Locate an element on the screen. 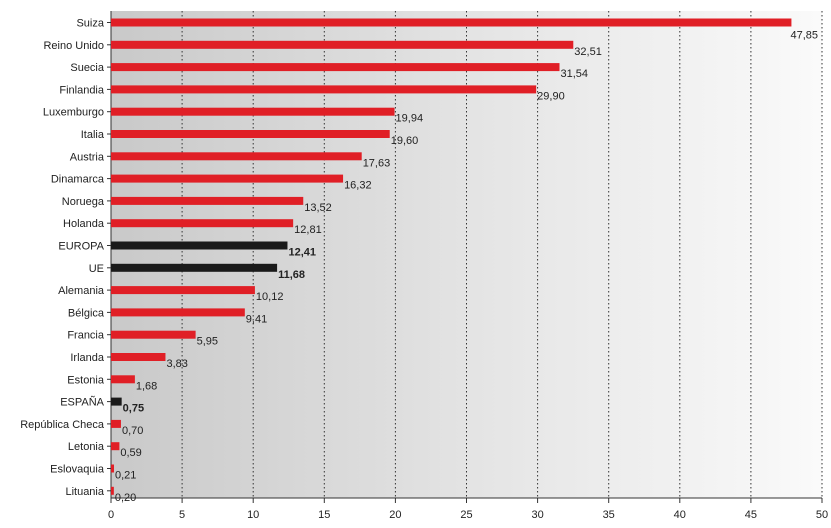 The height and width of the screenshot is (528, 831). value-label: 3,83 is located at coordinates (176, 364).